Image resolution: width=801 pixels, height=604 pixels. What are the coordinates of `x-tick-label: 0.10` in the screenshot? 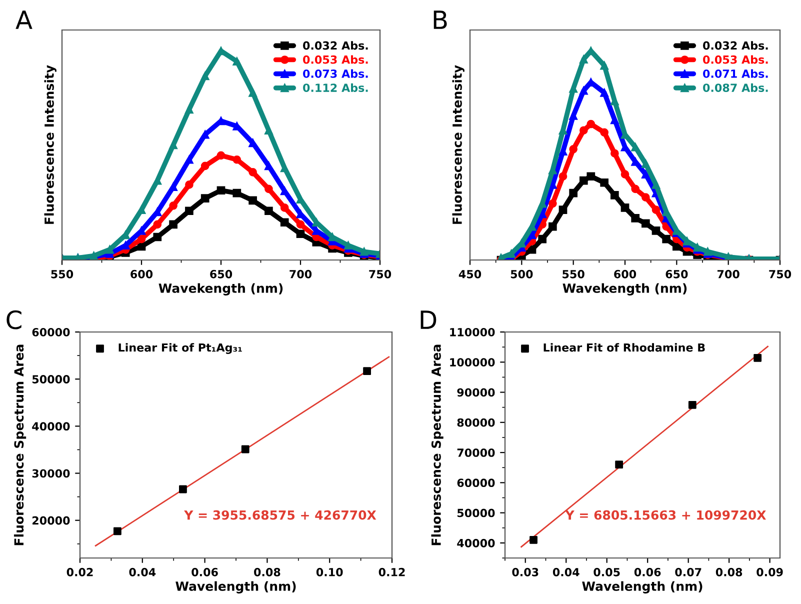 It's located at (329, 572).